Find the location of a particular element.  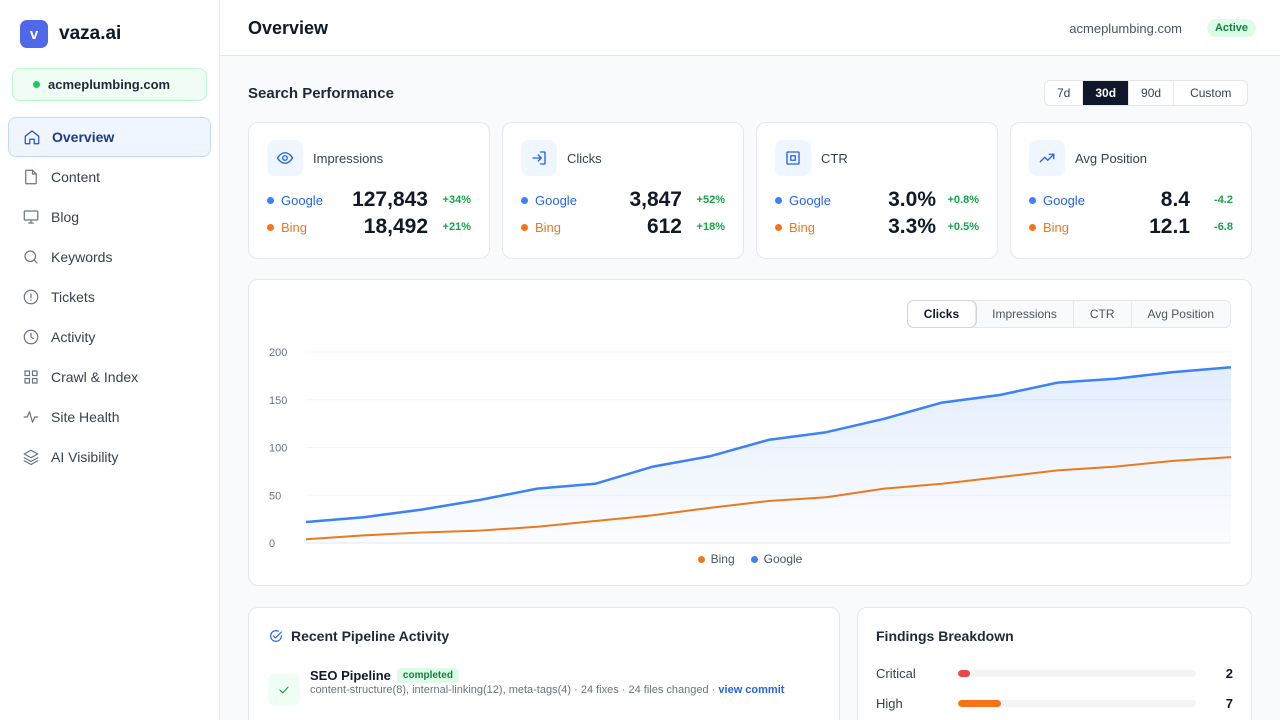

pulse-icon is located at coordinates (31, 417).